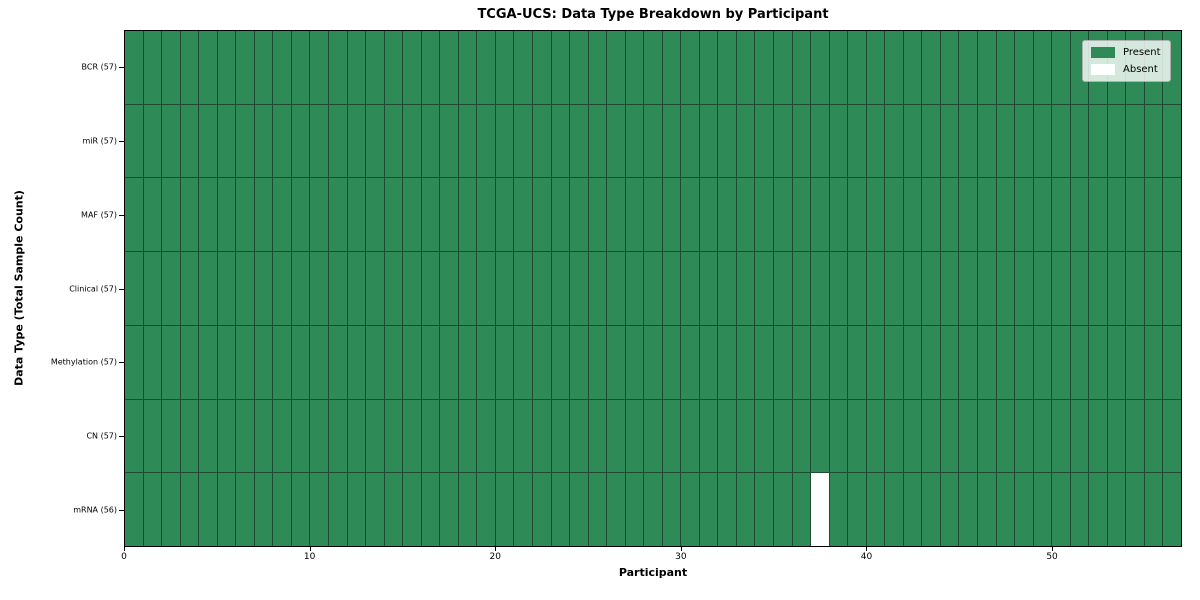  I want to click on legend-label-present: Present, so click(1142, 52).